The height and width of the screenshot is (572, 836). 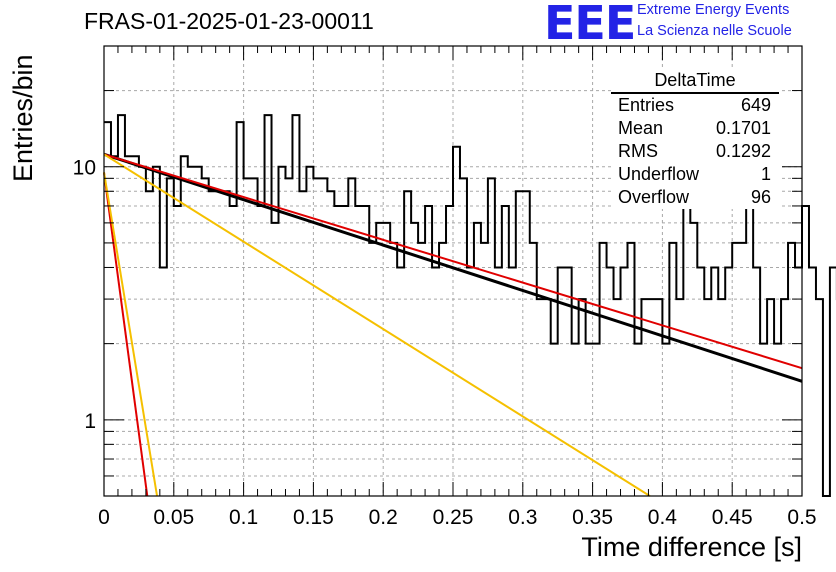 What do you see at coordinates (453, 517) in the screenshot?
I see `x-tick-label: 0.25` at bounding box center [453, 517].